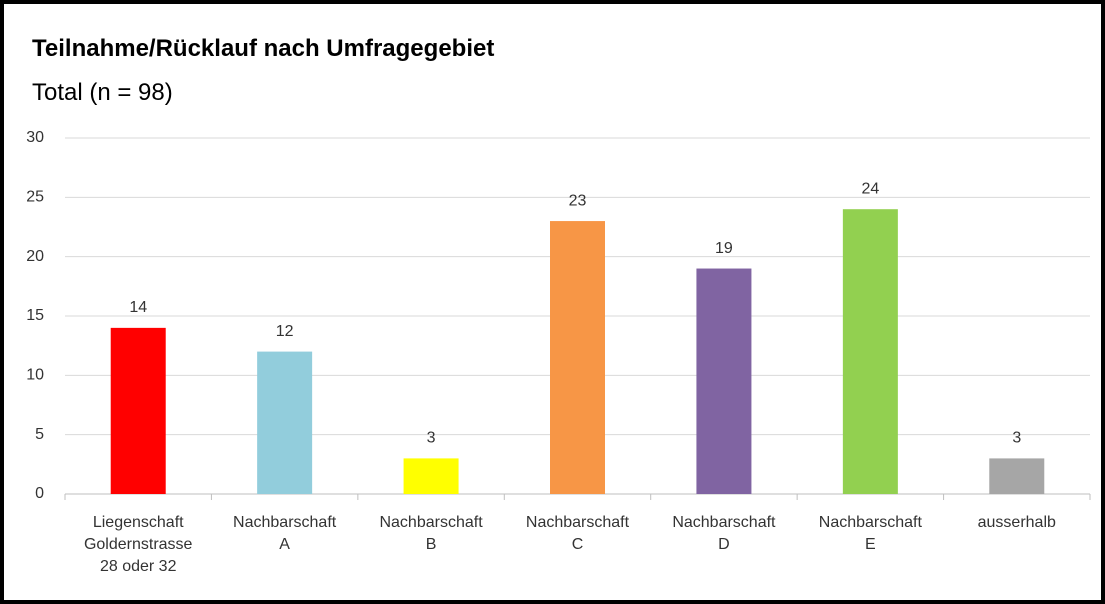  I want to click on data-label: 24, so click(870, 188).